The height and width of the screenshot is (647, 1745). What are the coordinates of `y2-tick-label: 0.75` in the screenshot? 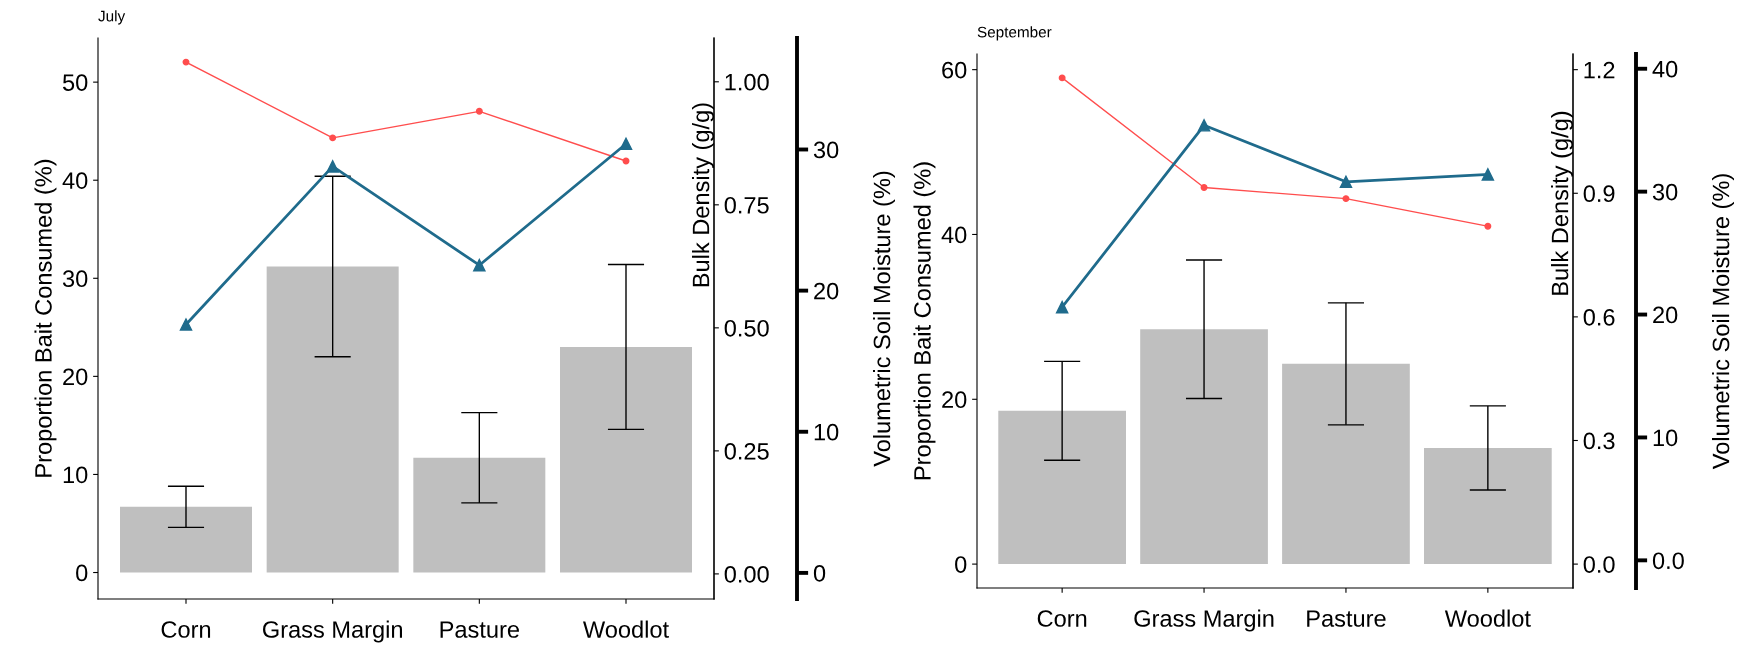 It's located at (746, 205).